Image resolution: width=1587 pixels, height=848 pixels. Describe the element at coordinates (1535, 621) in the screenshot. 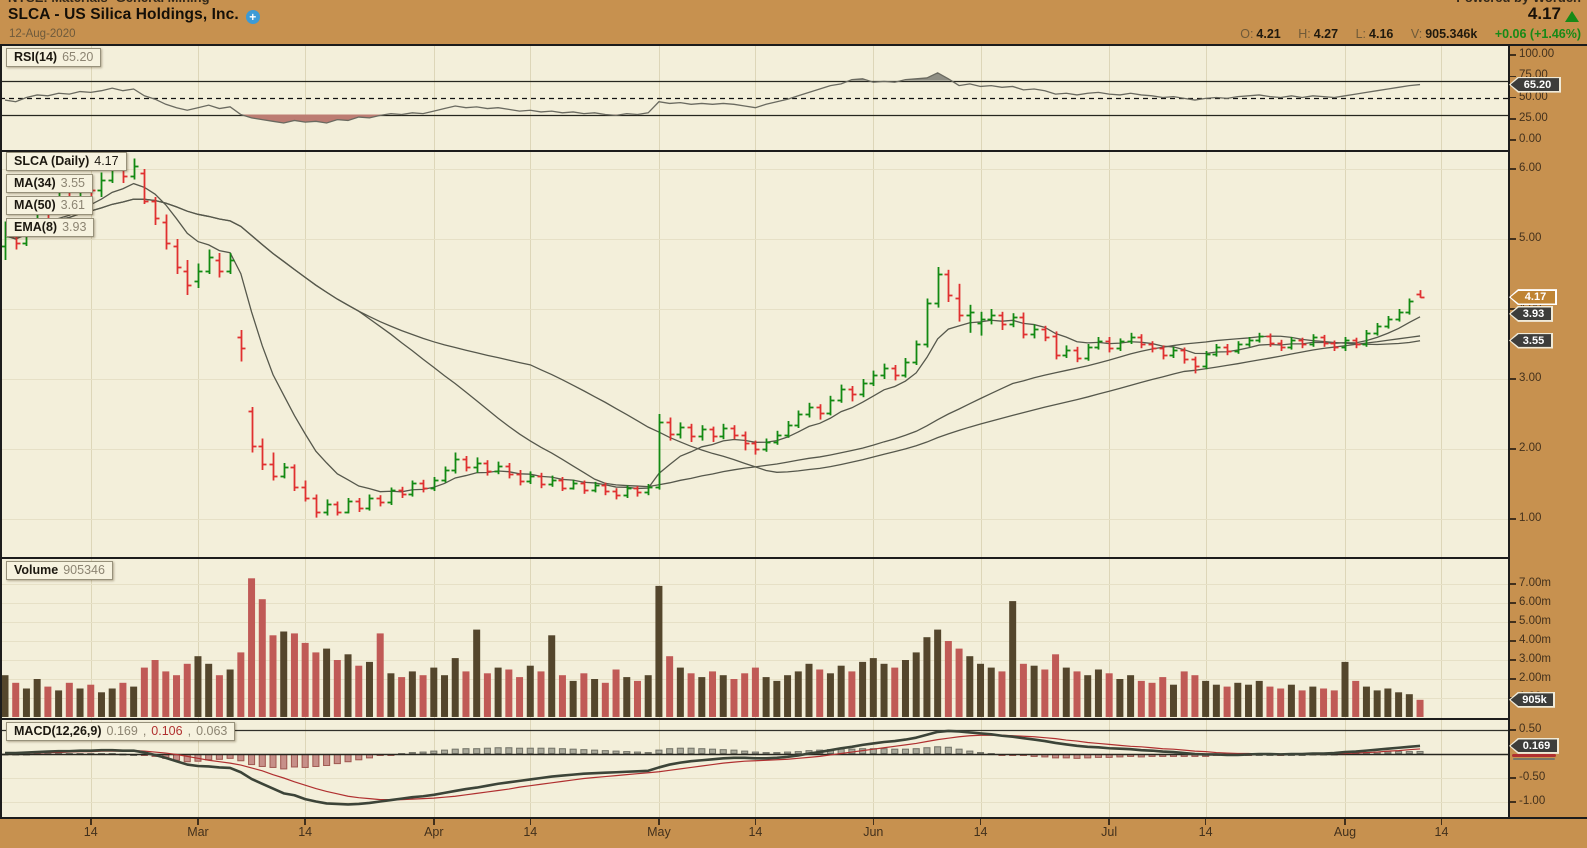

I see `volume-axis-label: 5.00m` at that location.